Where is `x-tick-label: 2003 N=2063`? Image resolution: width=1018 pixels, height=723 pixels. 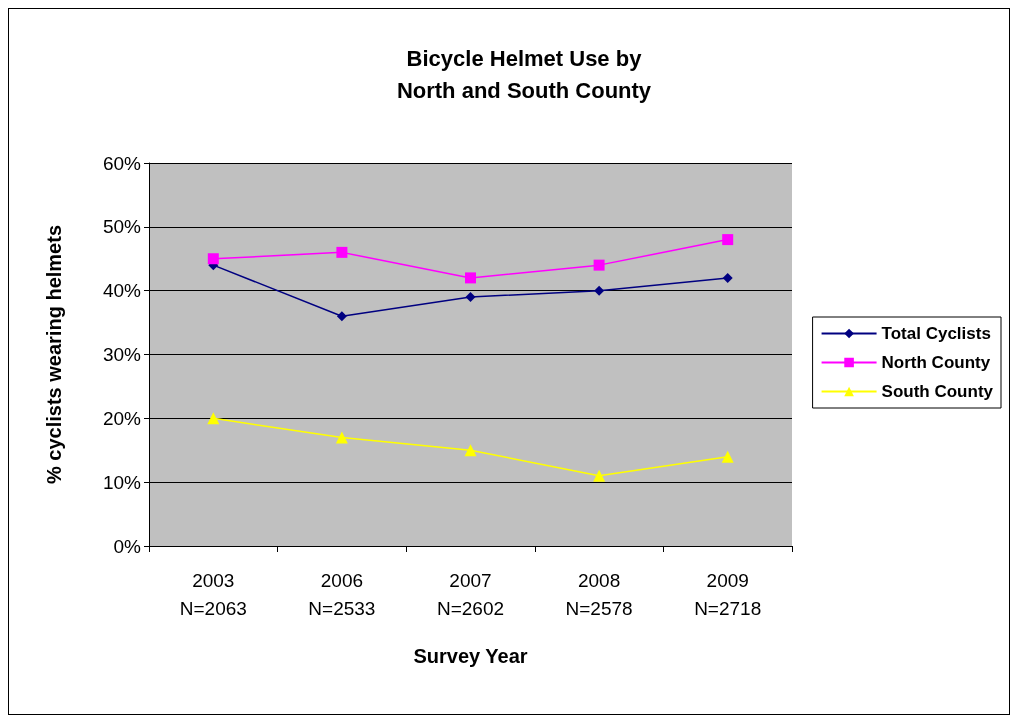
x-tick-label: 2003 N=2063 is located at coordinates (213, 594).